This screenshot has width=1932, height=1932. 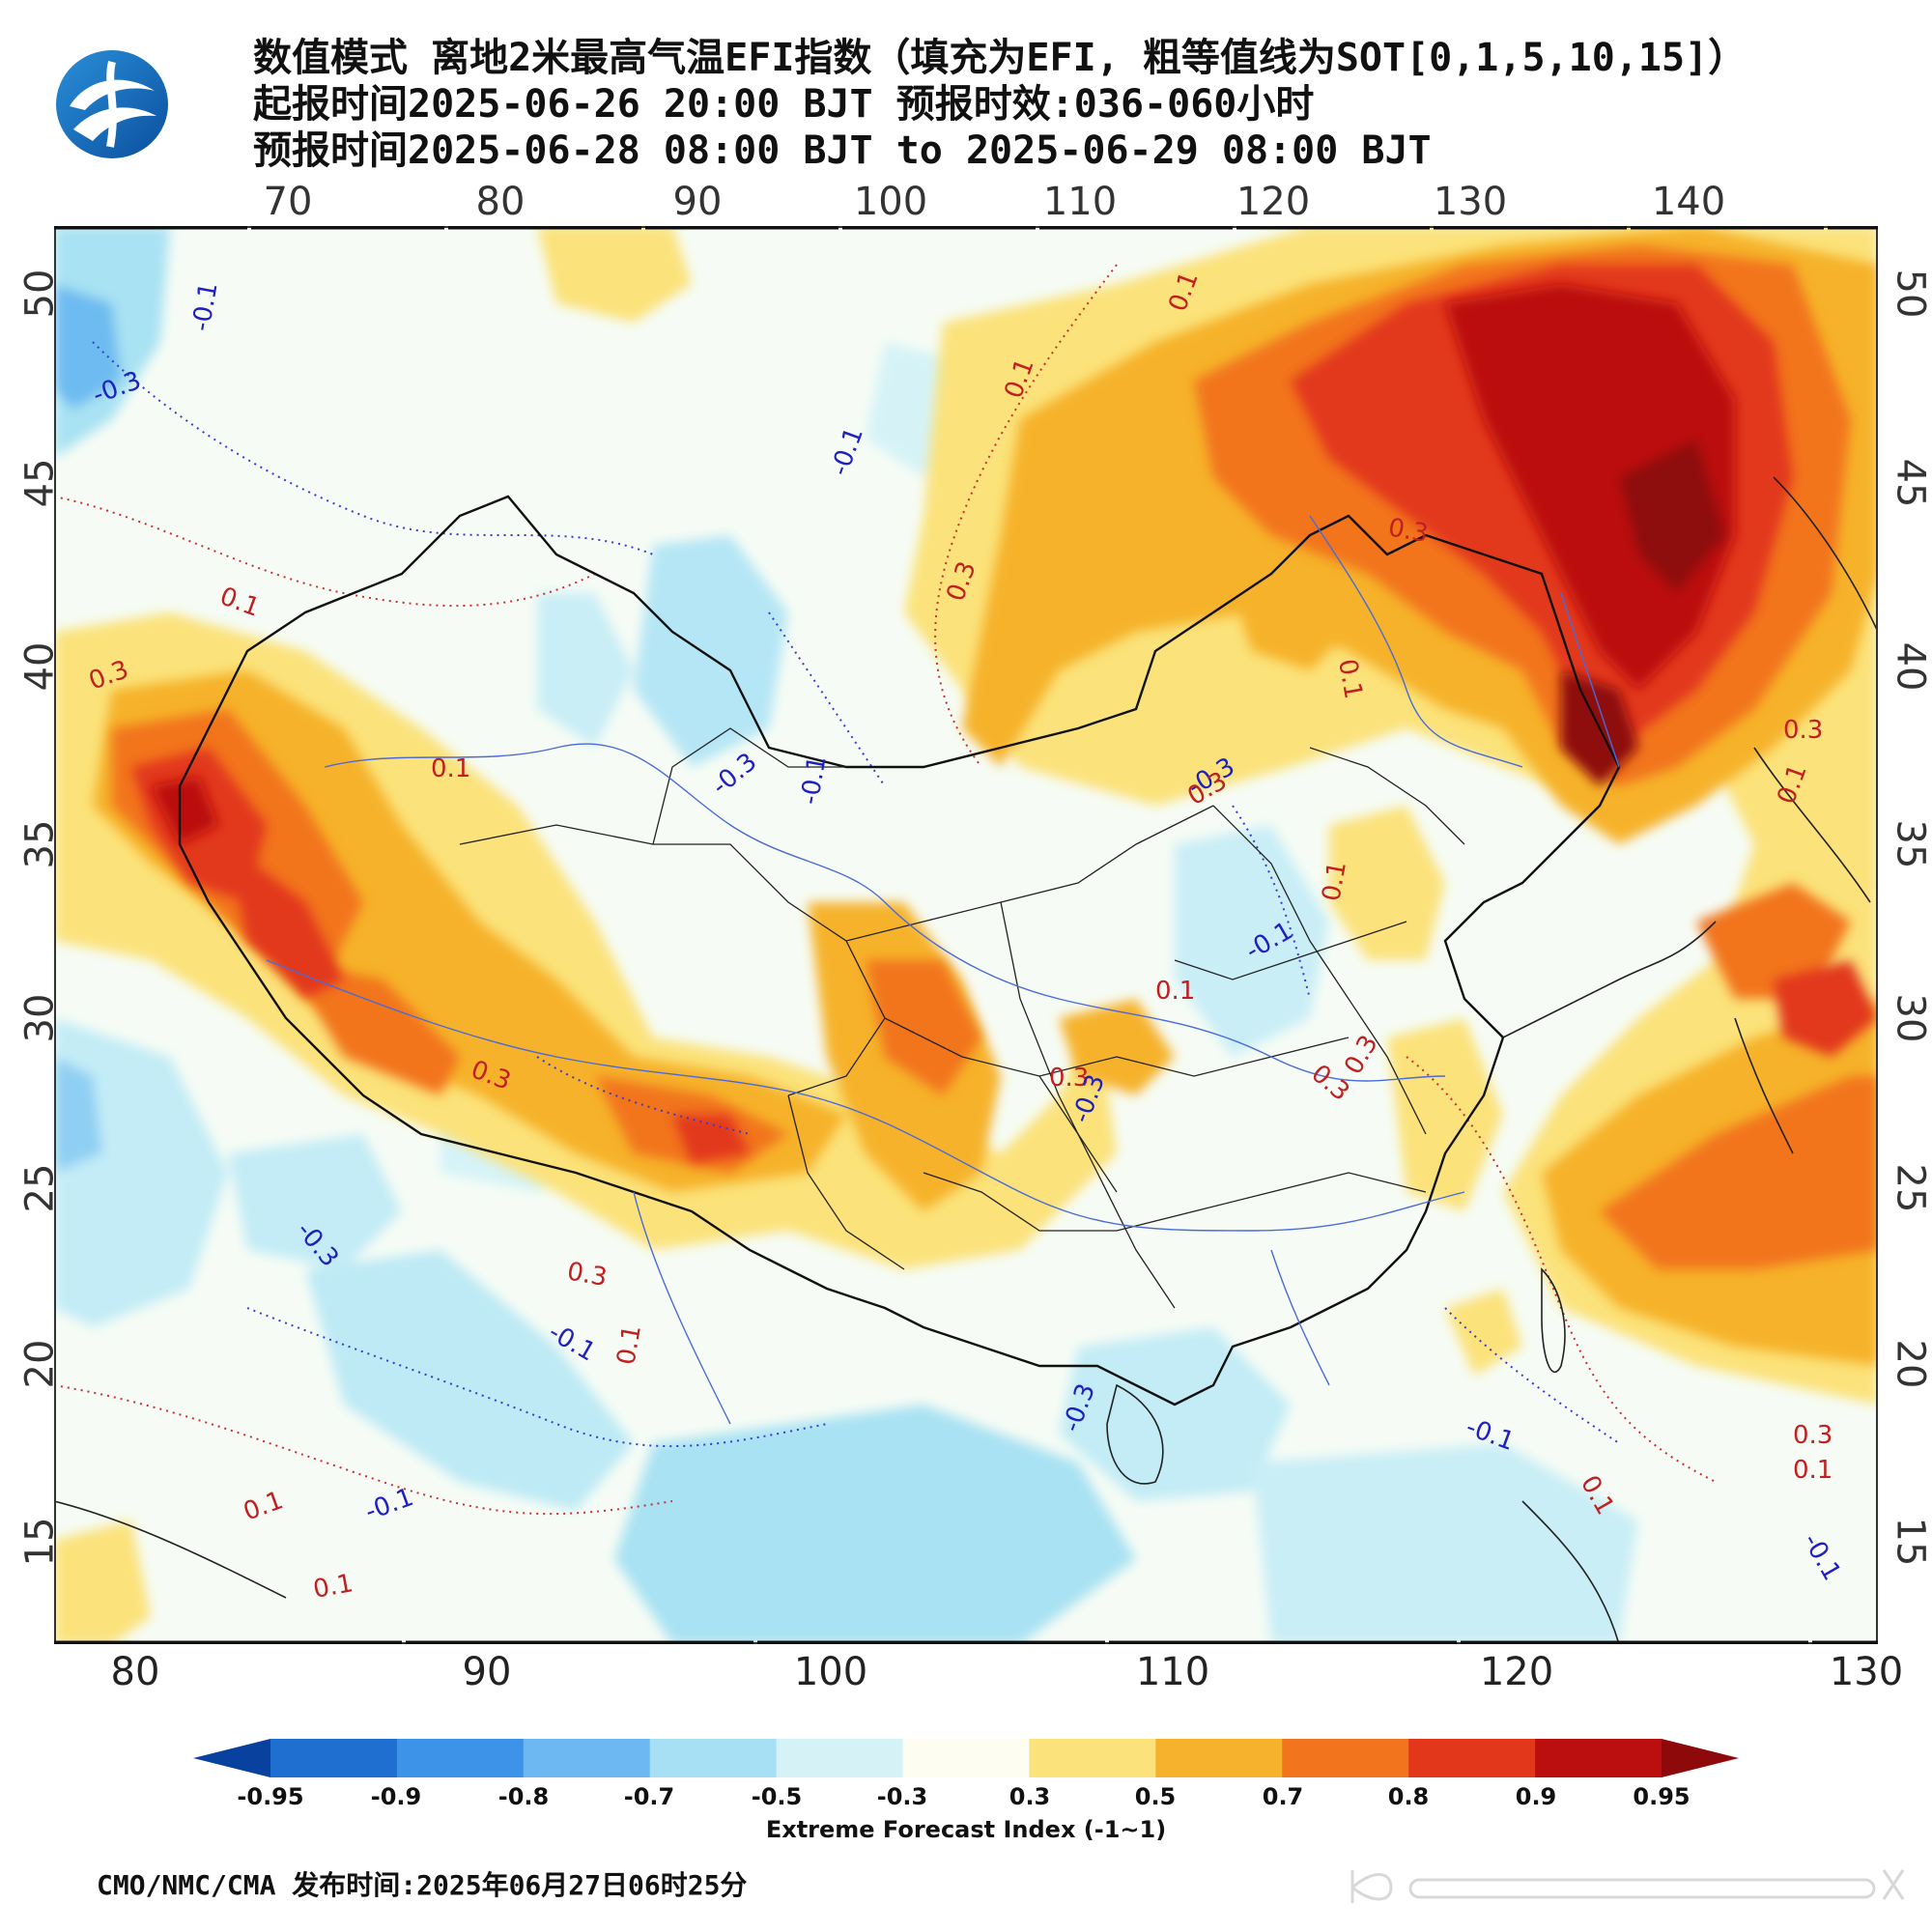 I want to click on bottom-lon-tick: 110, so click(x=1172, y=1672).